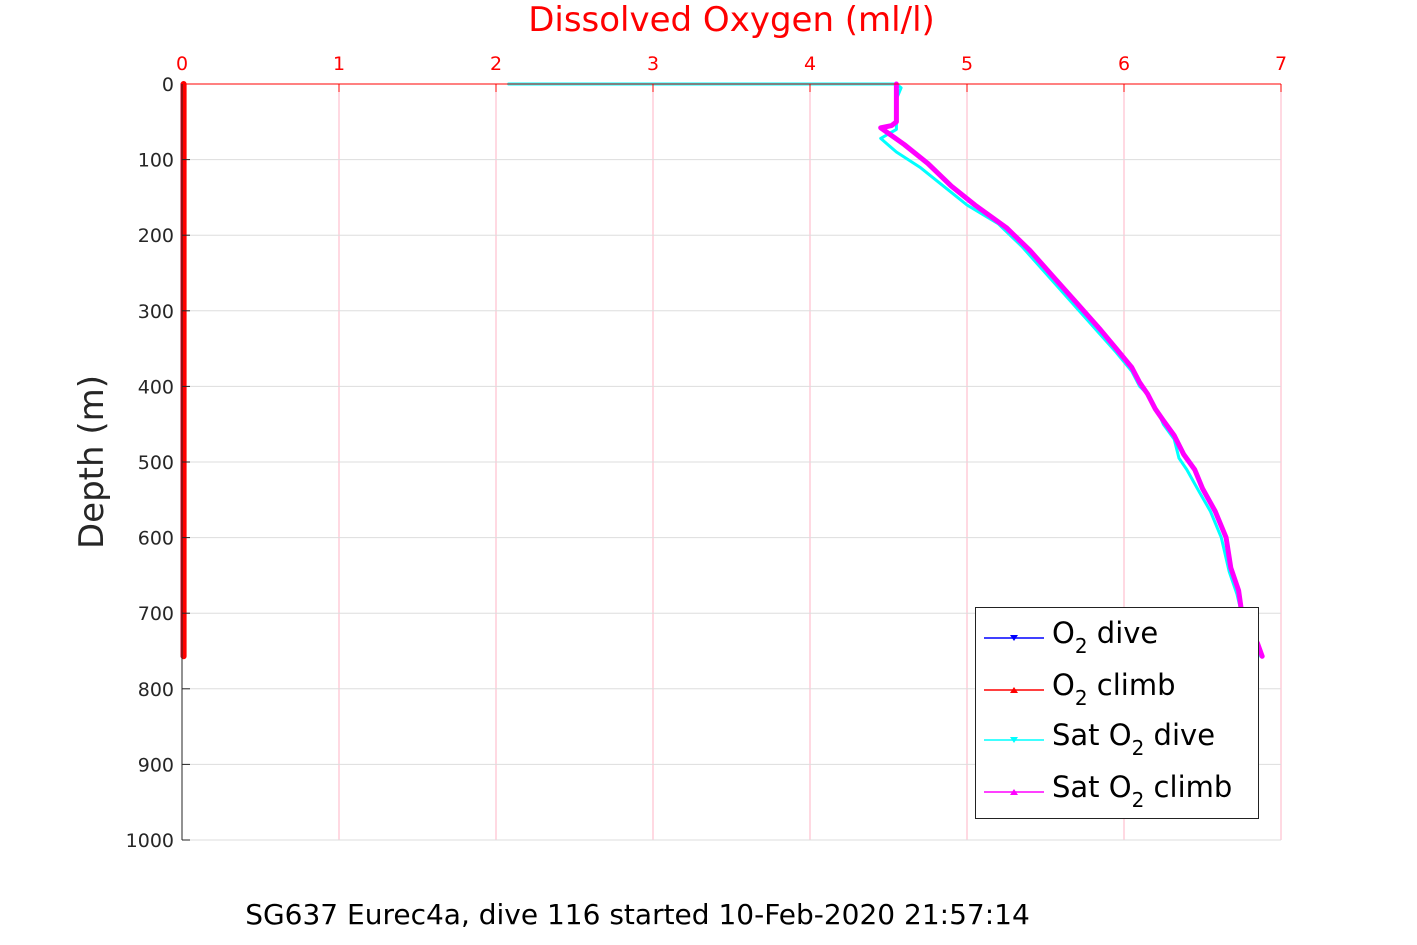 Image resolution: width=1417 pixels, height=945 pixels. Describe the element at coordinates (182, 64) in the screenshot. I see `x-tick-label: 0` at that location.